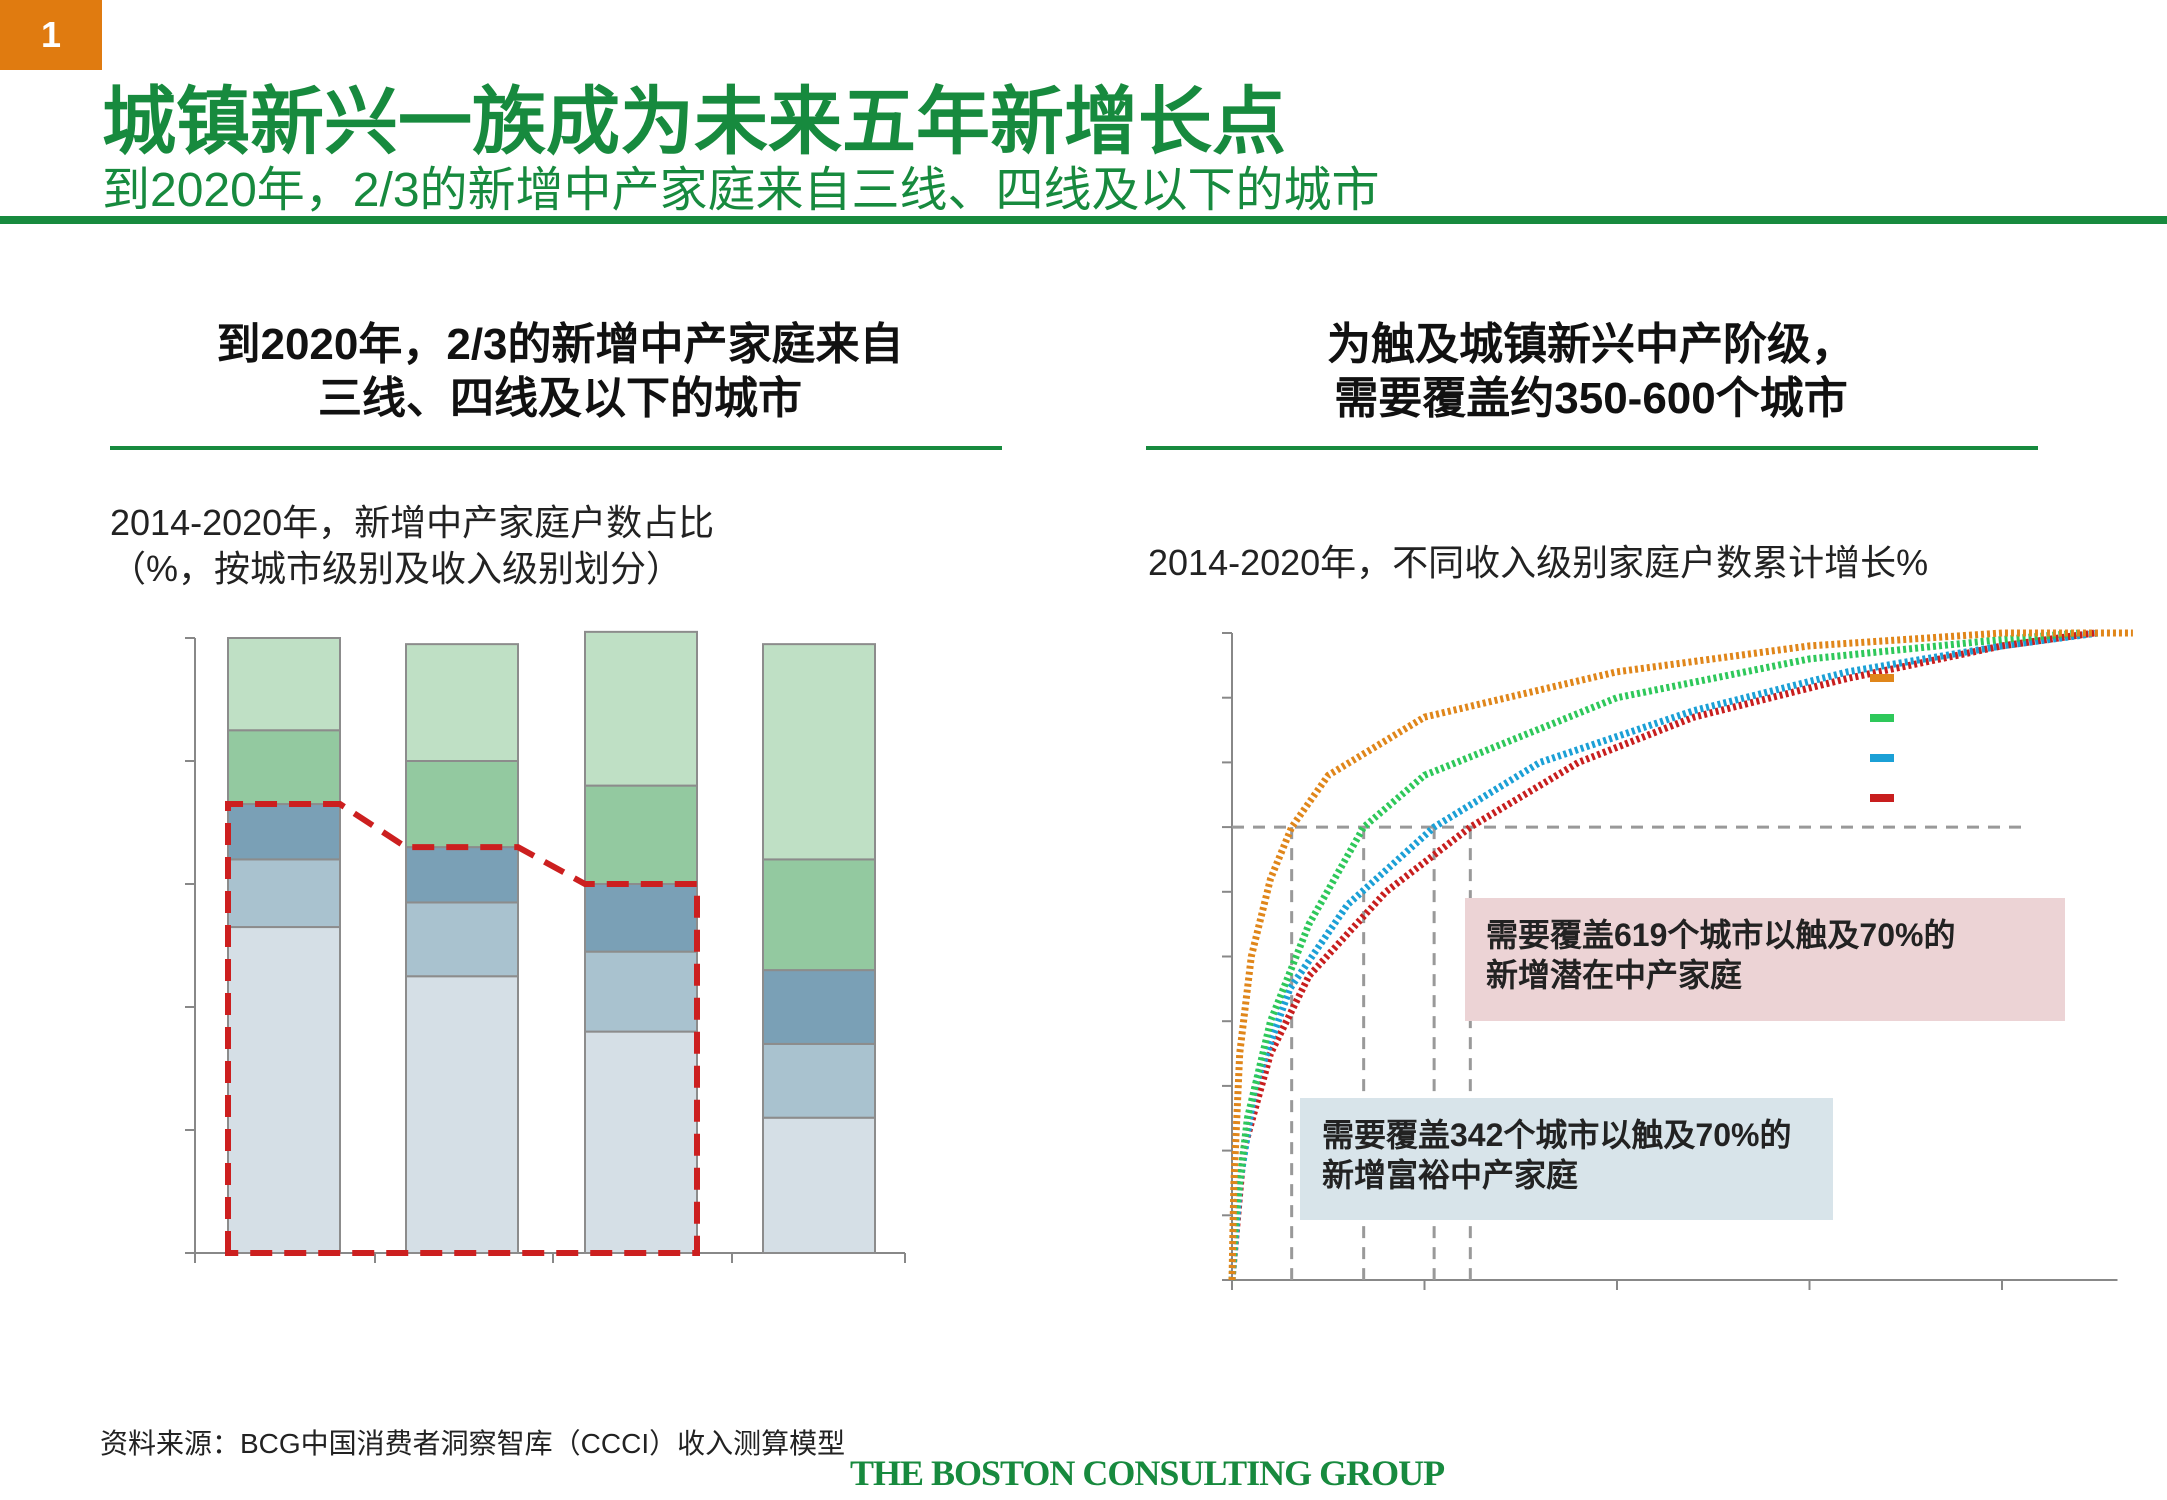  What do you see at coordinates (741, 190) in the screenshot?
I see `page-subtitle: 到2020年，2/3的新增中产家庭来自三线、四线及以下的城市` at bounding box center [741, 190].